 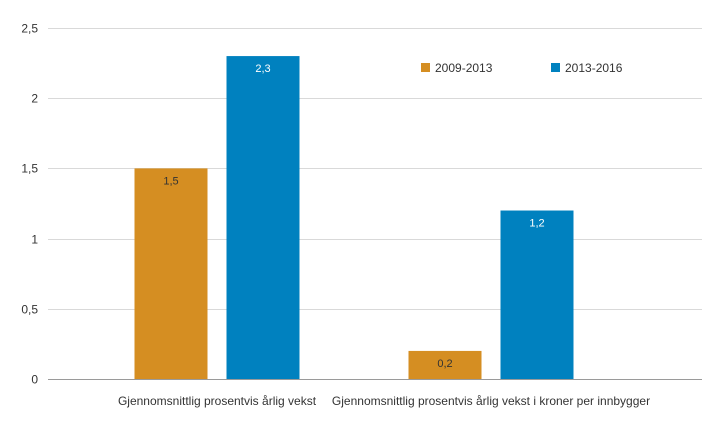 What do you see at coordinates (34, 240) in the screenshot?
I see `y-tick-label: 1` at bounding box center [34, 240].